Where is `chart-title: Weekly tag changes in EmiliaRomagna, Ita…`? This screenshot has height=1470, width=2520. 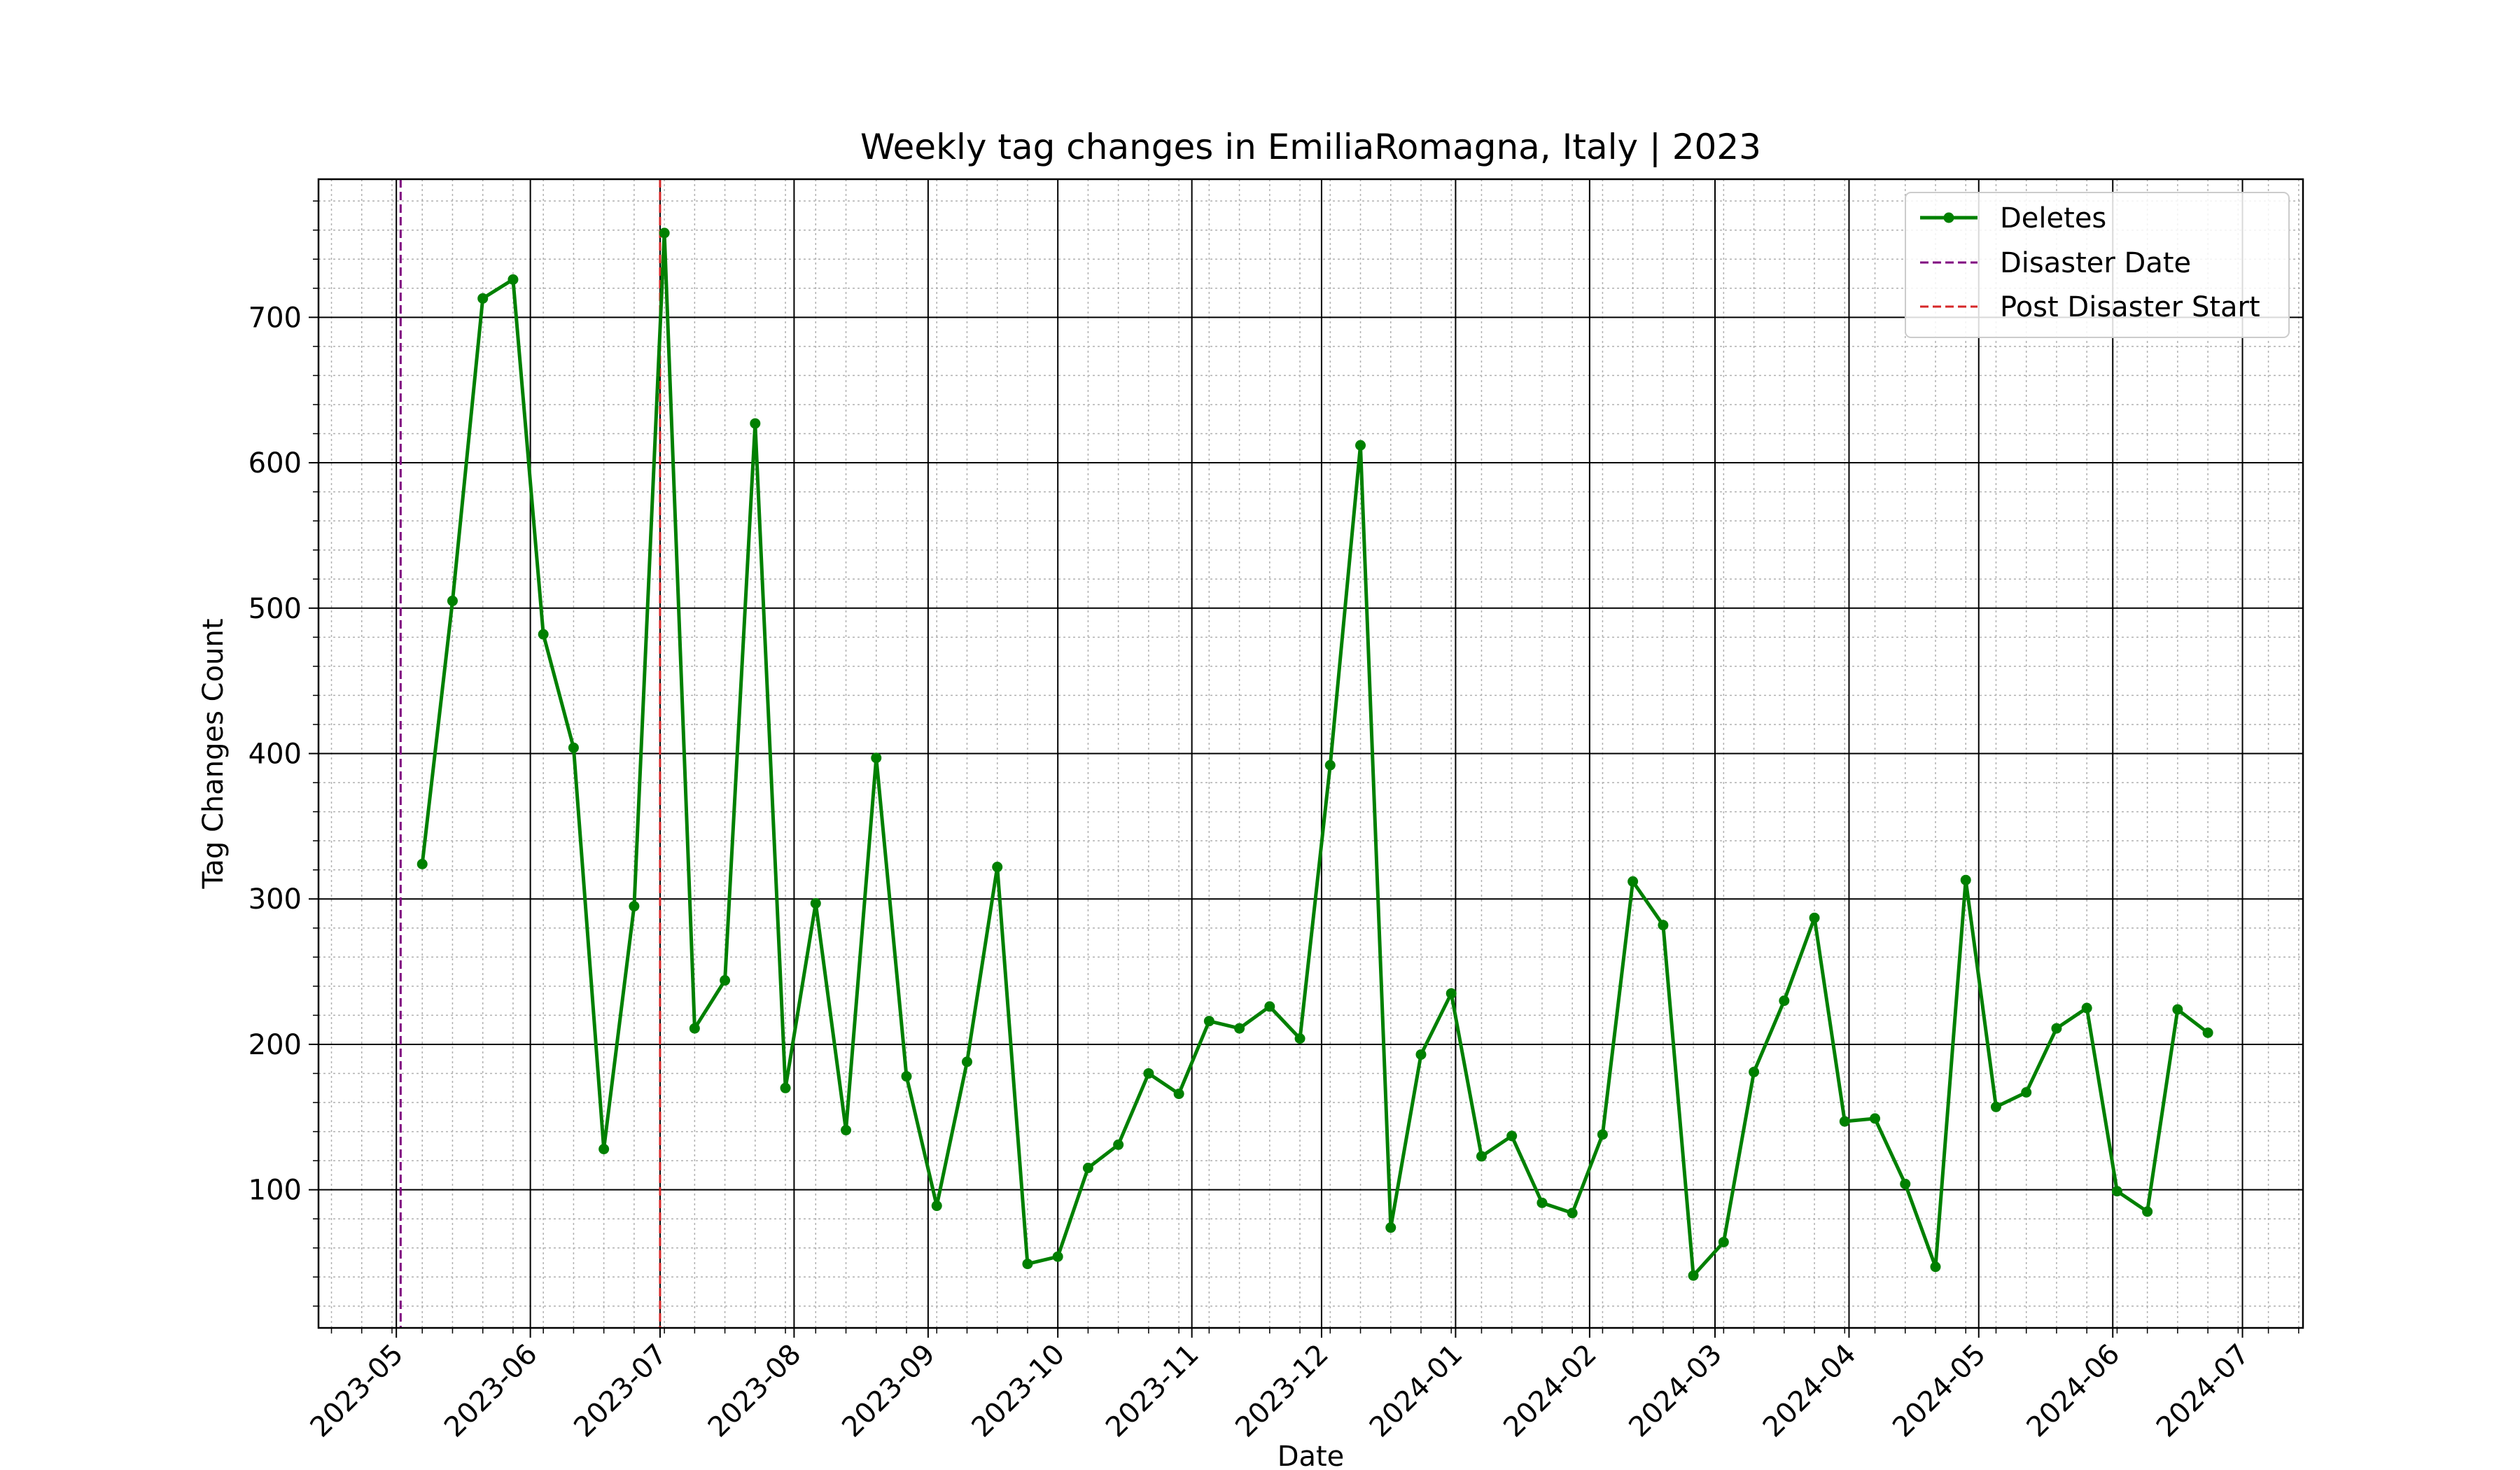
chart-title: Weekly tag changes in EmiliaRomagna, Ita… is located at coordinates (1310, 147).